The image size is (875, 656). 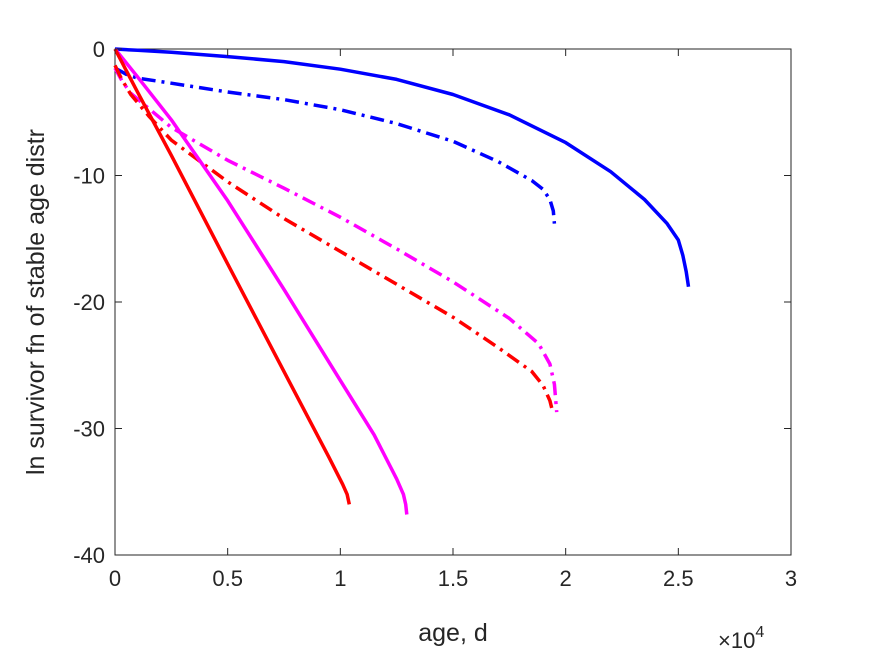 What do you see at coordinates (340, 578) in the screenshot?
I see `x-tick-label: 1` at bounding box center [340, 578].